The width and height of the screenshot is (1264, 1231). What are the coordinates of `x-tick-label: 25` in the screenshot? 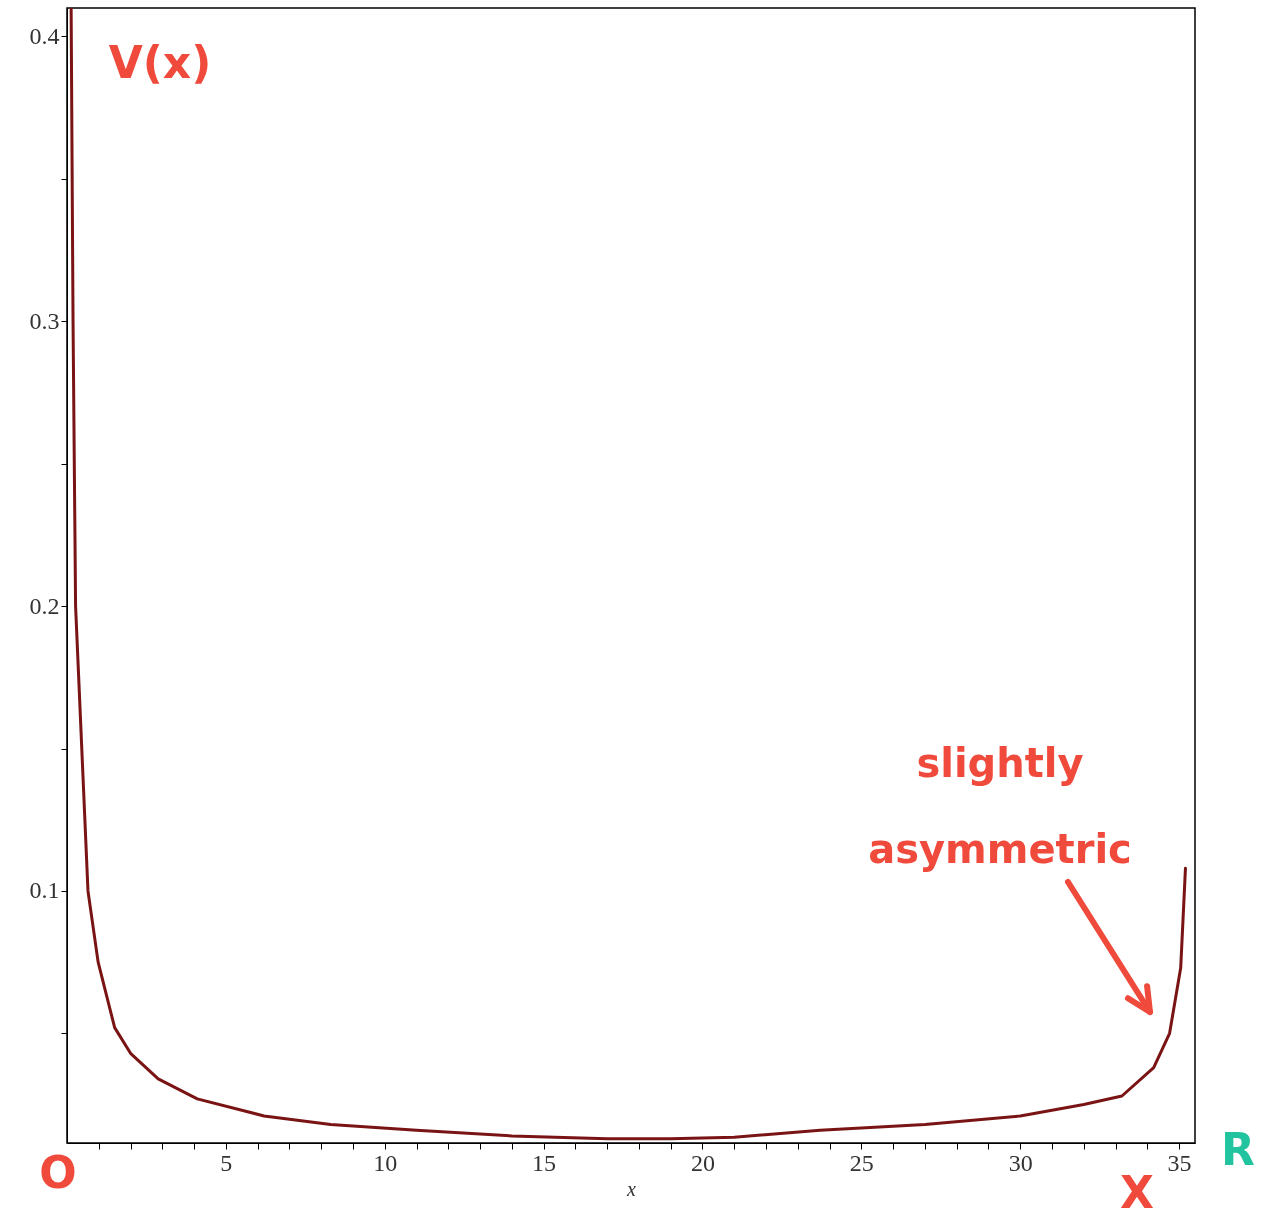 It's located at (861, 1162).